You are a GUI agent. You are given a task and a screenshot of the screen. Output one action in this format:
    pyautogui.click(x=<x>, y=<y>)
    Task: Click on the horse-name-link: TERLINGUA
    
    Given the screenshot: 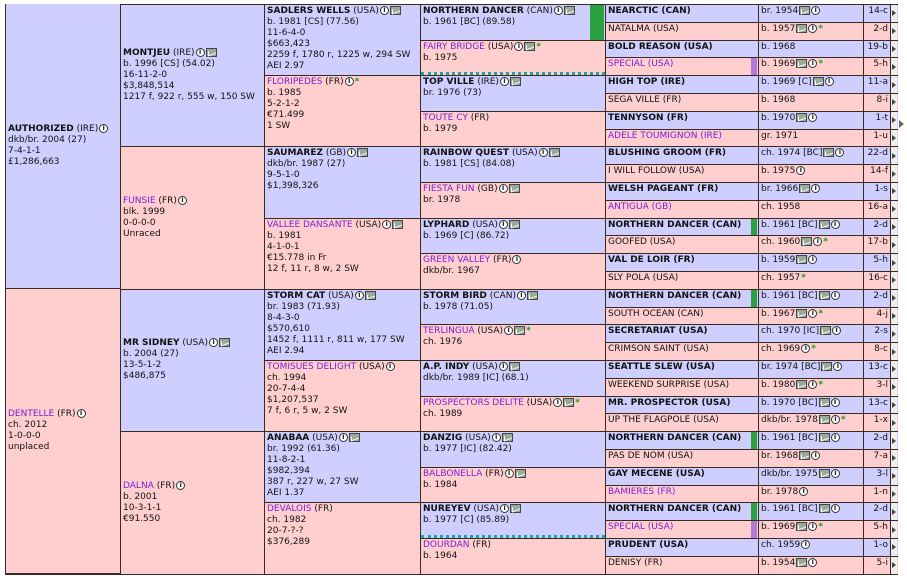 What is the action you would take?
    pyautogui.click(x=449, y=331)
    